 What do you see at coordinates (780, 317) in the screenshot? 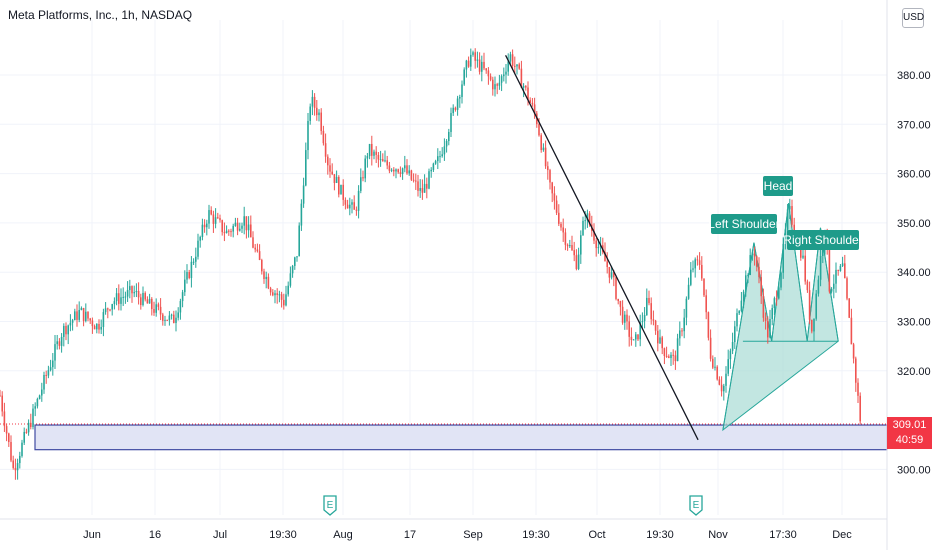
I see `head-shoulders-pattern` at bounding box center [780, 317].